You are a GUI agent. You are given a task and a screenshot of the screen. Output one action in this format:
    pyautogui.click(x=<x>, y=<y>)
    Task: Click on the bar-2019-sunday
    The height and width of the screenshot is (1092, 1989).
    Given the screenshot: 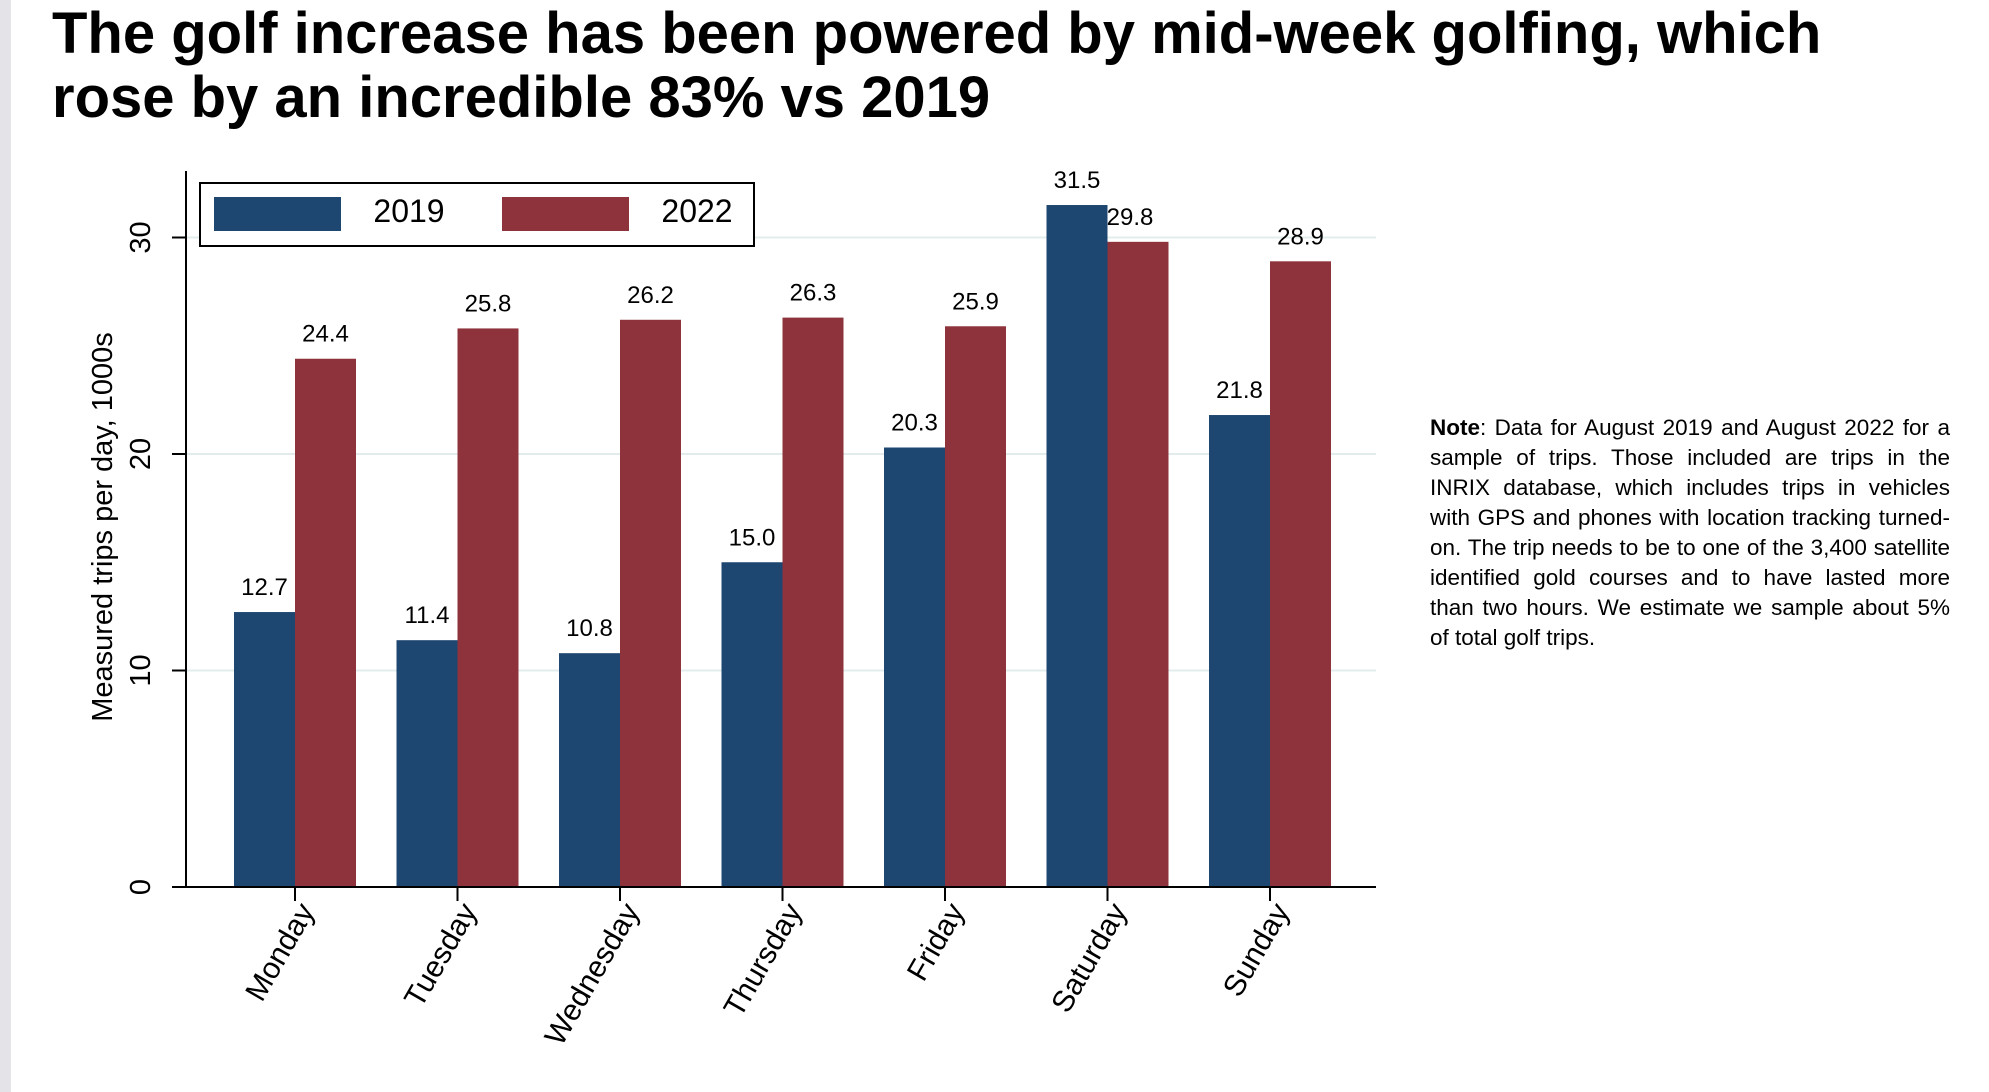 What is the action you would take?
    pyautogui.click(x=1239, y=651)
    